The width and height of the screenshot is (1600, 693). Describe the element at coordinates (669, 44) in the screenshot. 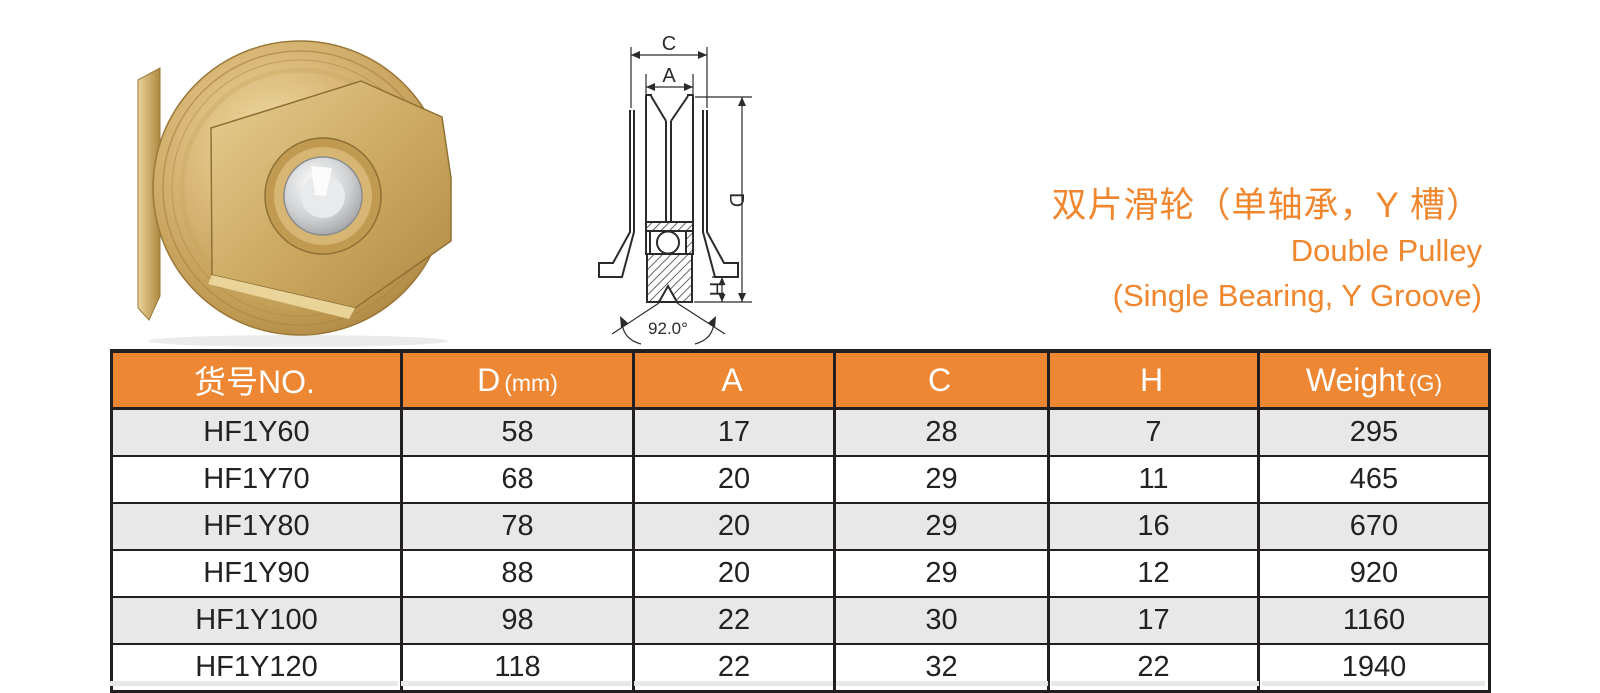

I see `dim-label-c: C` at that location.